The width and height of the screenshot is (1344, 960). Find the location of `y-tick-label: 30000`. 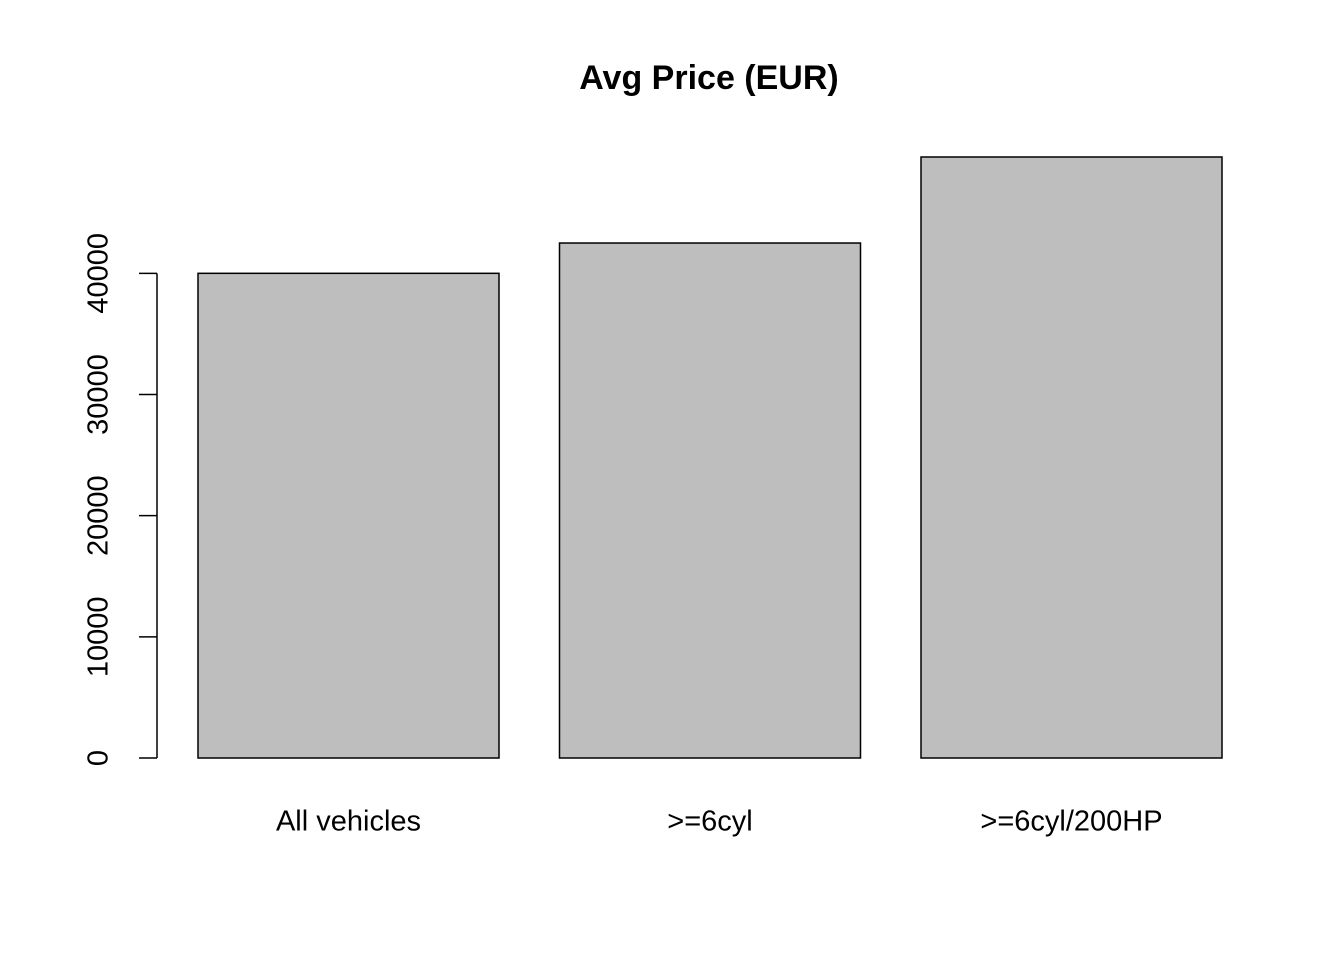

y-tick-label: 30000 is located at coordinates (99, 394).